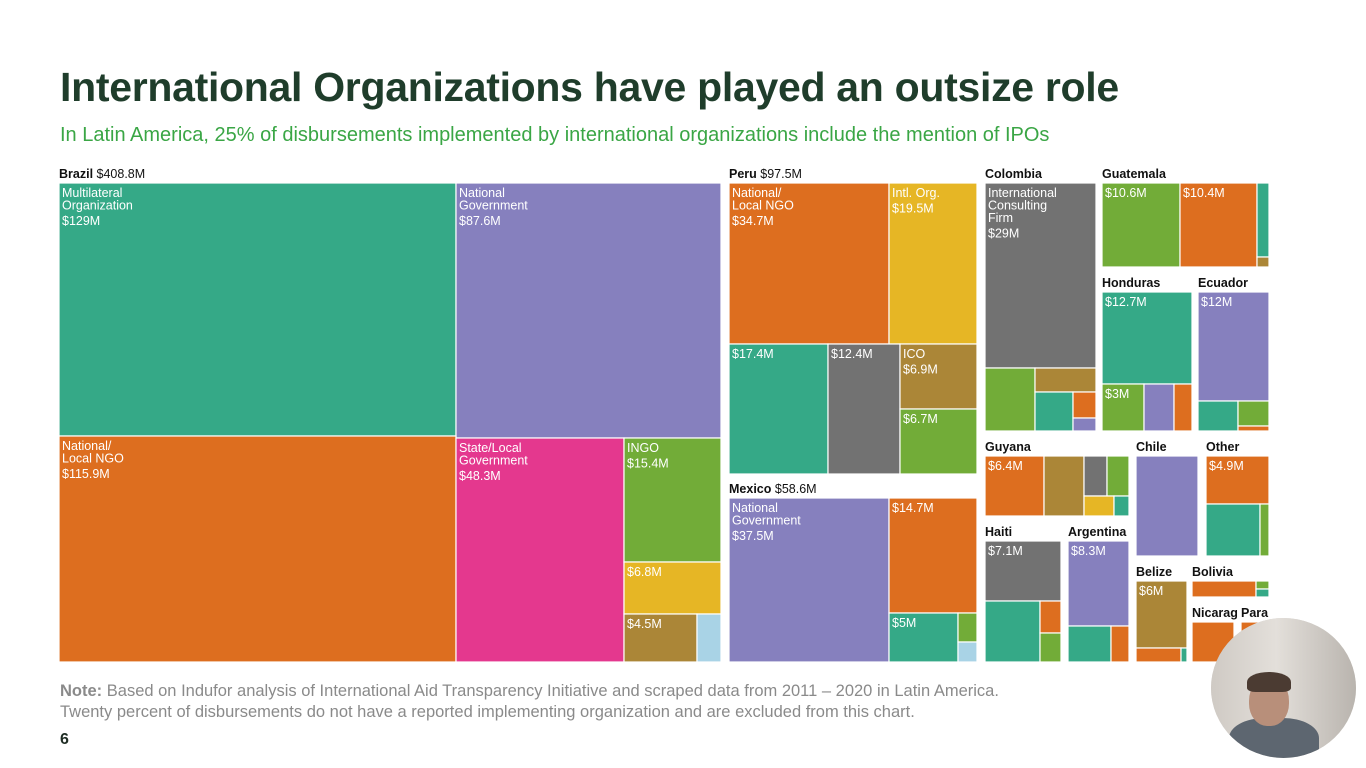  Describe the element at coordinates (1126, 193) in the screenshot. I see `cell-value-guatemala-1: $10.6M` at that location.